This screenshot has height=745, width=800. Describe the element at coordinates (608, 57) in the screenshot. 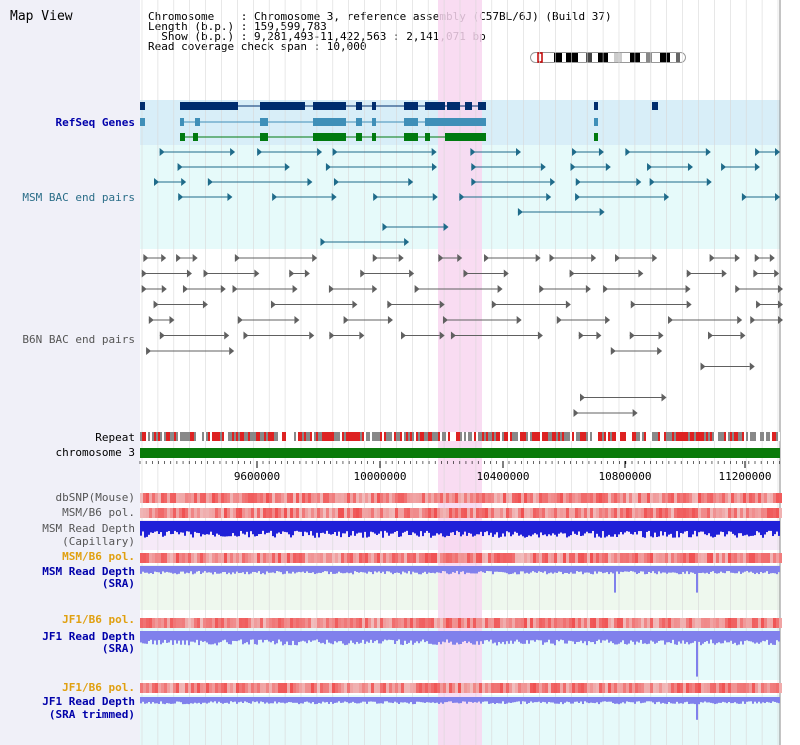

I see `chromosome-ideogram` at that location.